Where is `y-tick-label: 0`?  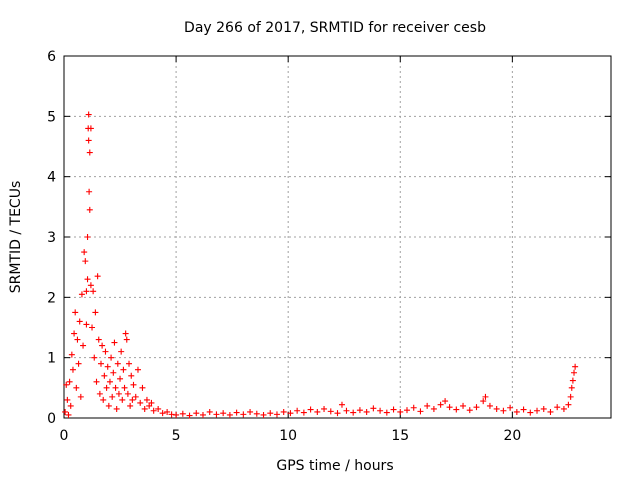
y-tick-label: 0 is located at coordinates (51, 419).